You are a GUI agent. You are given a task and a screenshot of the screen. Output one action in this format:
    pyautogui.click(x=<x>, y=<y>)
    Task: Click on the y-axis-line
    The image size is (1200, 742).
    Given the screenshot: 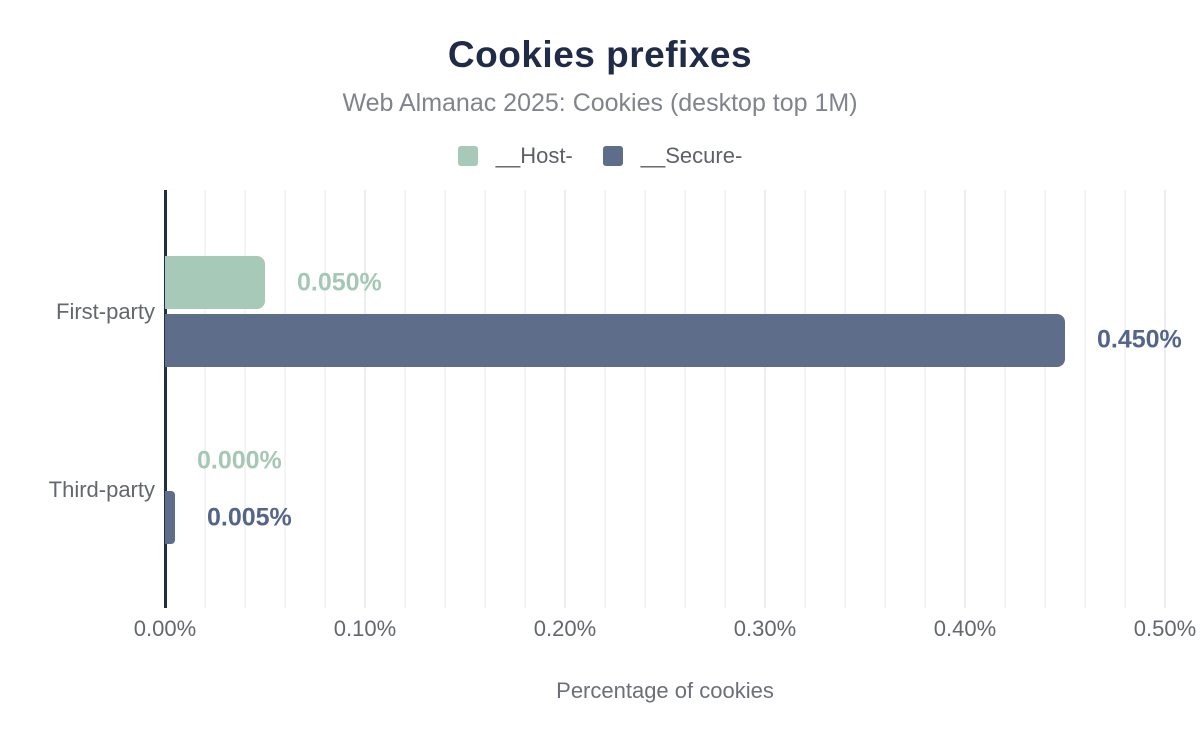 What is the action you would take?
    pyautogui.click(x=165, y=399)
    